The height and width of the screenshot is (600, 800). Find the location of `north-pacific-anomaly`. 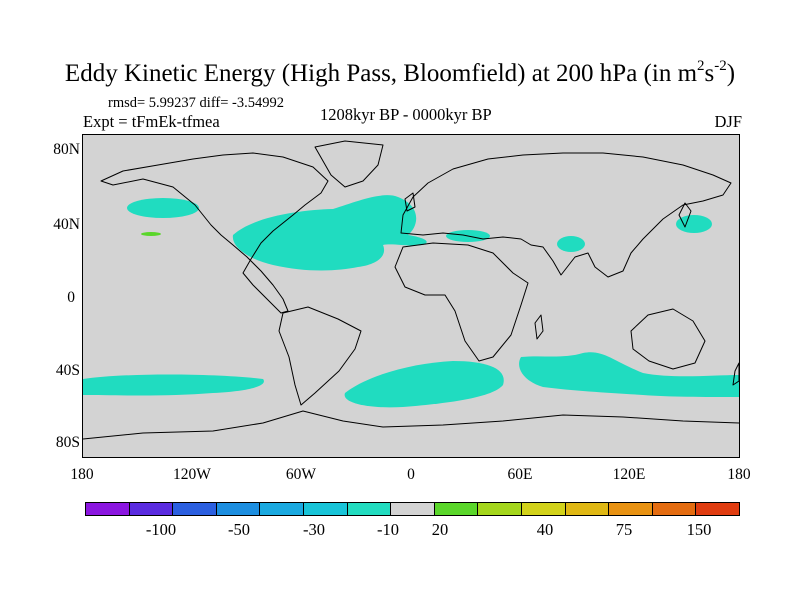

north-pacific-anomaly is located at coordinates (163, 208).